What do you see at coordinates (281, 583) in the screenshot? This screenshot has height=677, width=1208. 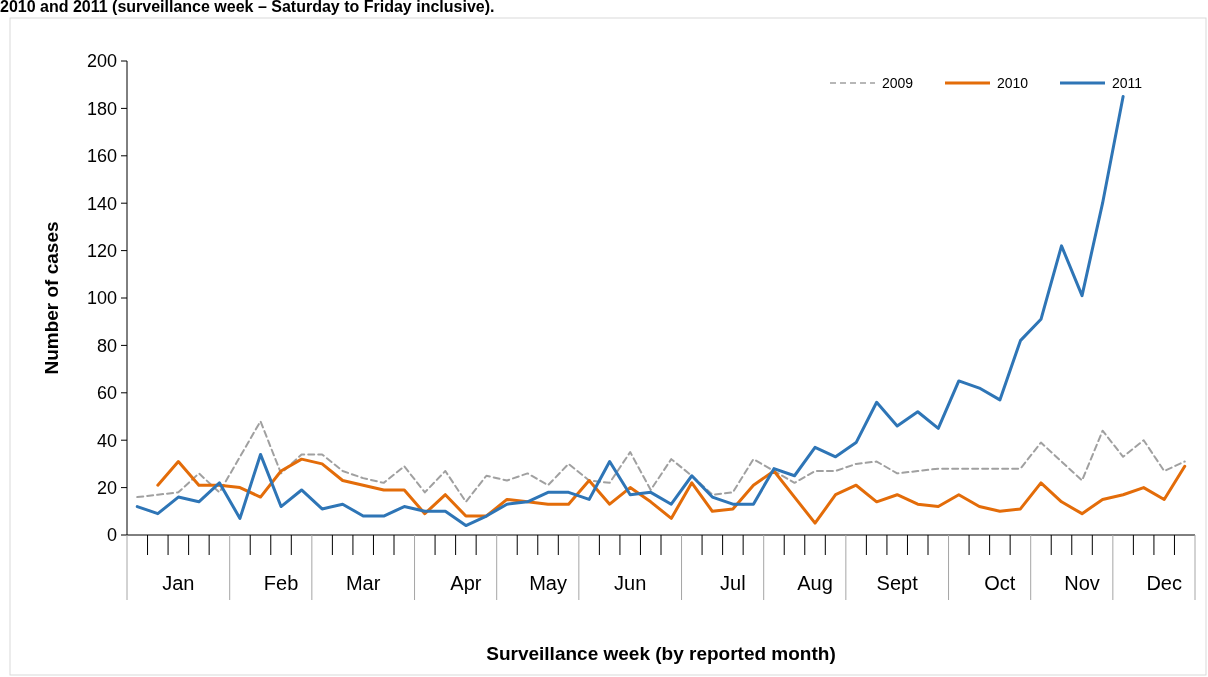 I see `x-tick-label: Feb` at bounding box center [281, 583].